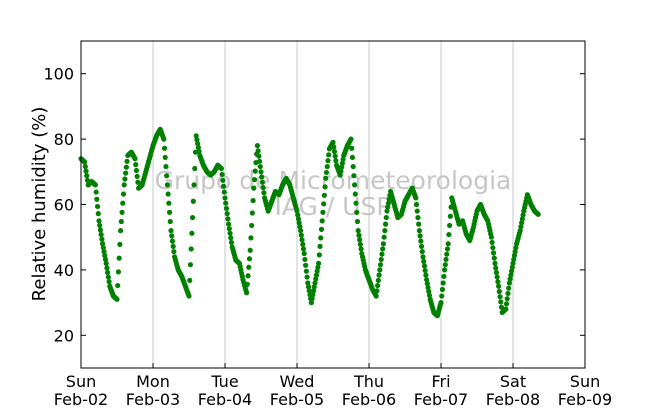  What do you see at coordinates (225, 399) in the screenshot?
I see `x-tick-date-label: Feb-04` at bounding box center [225, 399].